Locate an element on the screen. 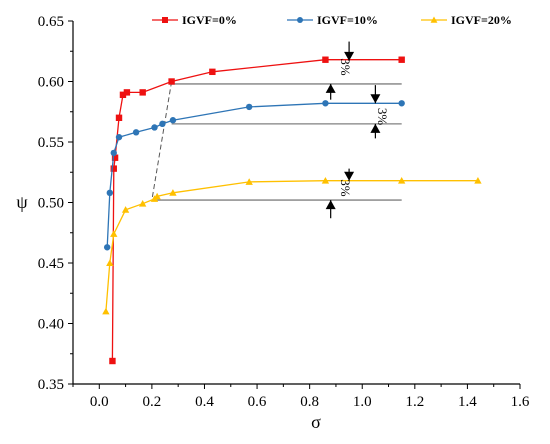  x-tick-label: 1.4 is located at coordinates (467, 402).